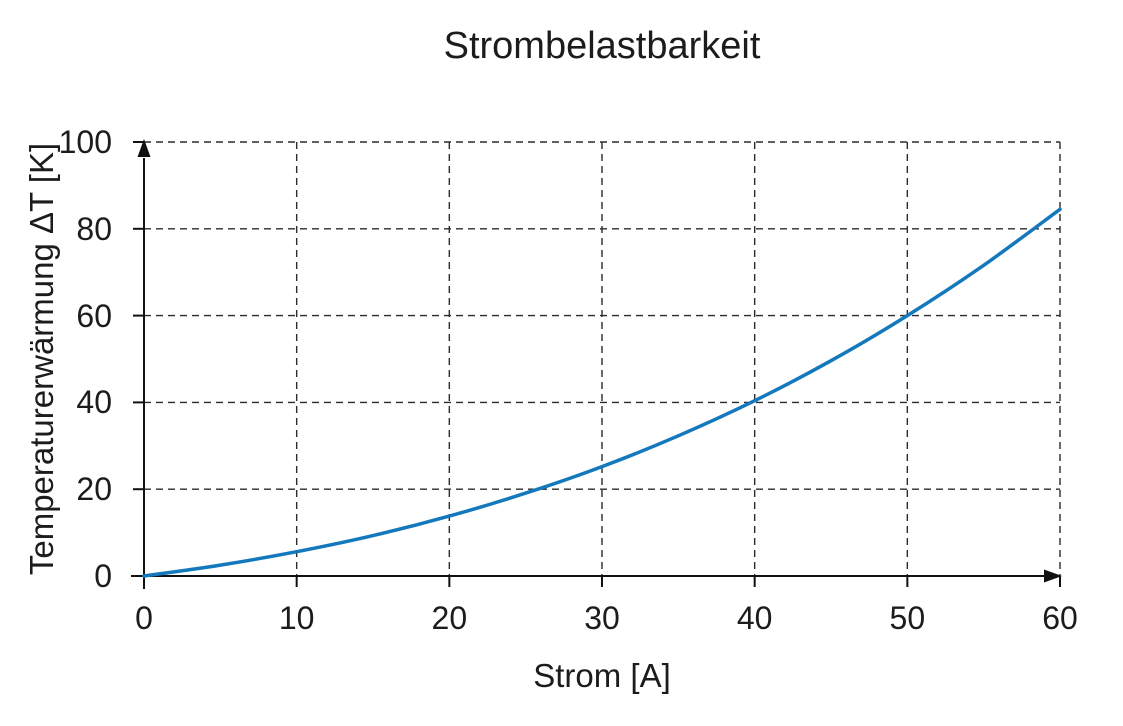  I want to click on y-tick-label: 100, so click(85, 142).